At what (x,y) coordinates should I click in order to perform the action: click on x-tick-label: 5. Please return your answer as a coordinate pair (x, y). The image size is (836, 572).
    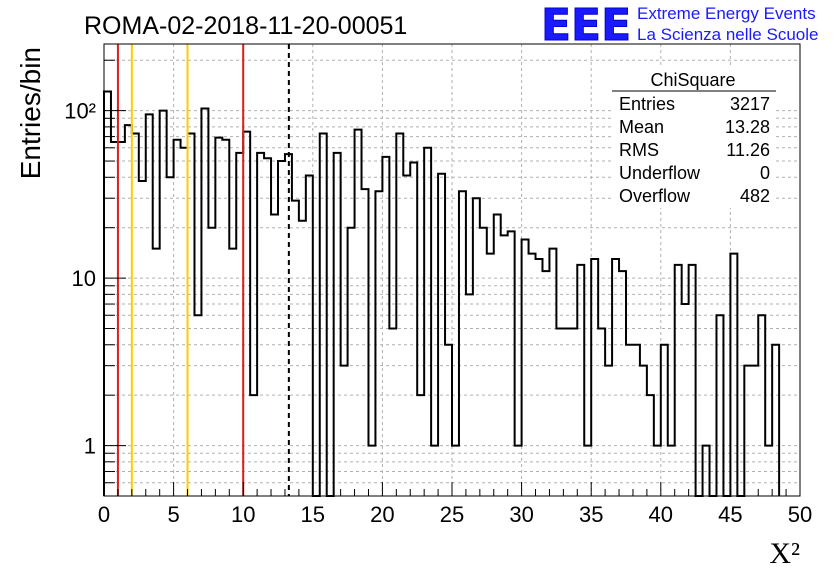
    Looking at the image, I should click on (173, 514).